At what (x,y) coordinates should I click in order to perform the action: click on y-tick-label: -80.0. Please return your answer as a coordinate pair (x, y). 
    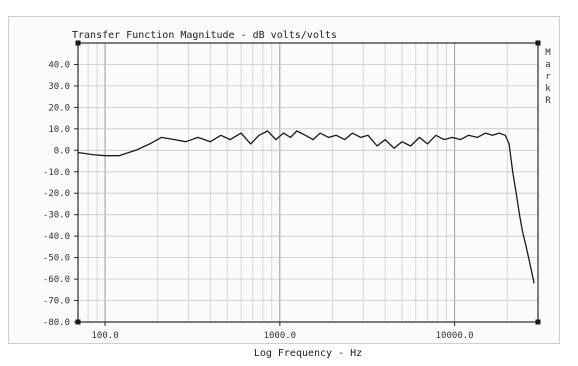
    Looking at the image, I should click on (56, 323).